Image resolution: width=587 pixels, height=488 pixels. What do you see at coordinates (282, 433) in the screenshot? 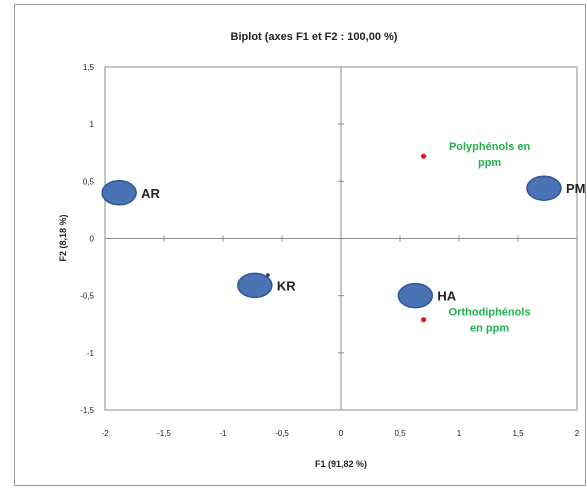
I see `x-tick-label: -0,5` at bounding box center [282, 433].